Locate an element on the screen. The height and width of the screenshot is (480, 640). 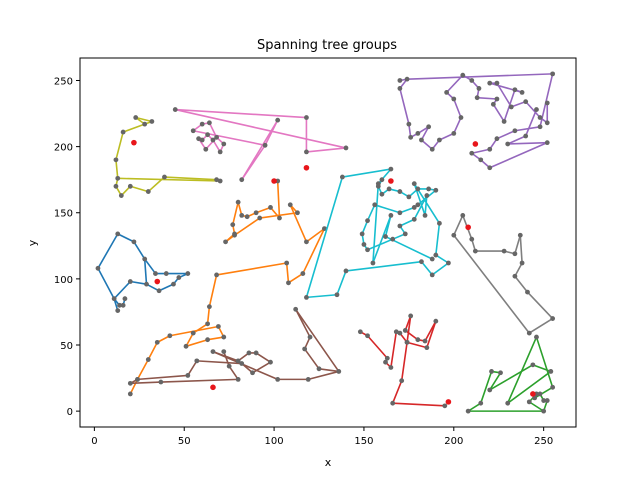
x-tick-label: 250 is located at coordinates (543, 441).